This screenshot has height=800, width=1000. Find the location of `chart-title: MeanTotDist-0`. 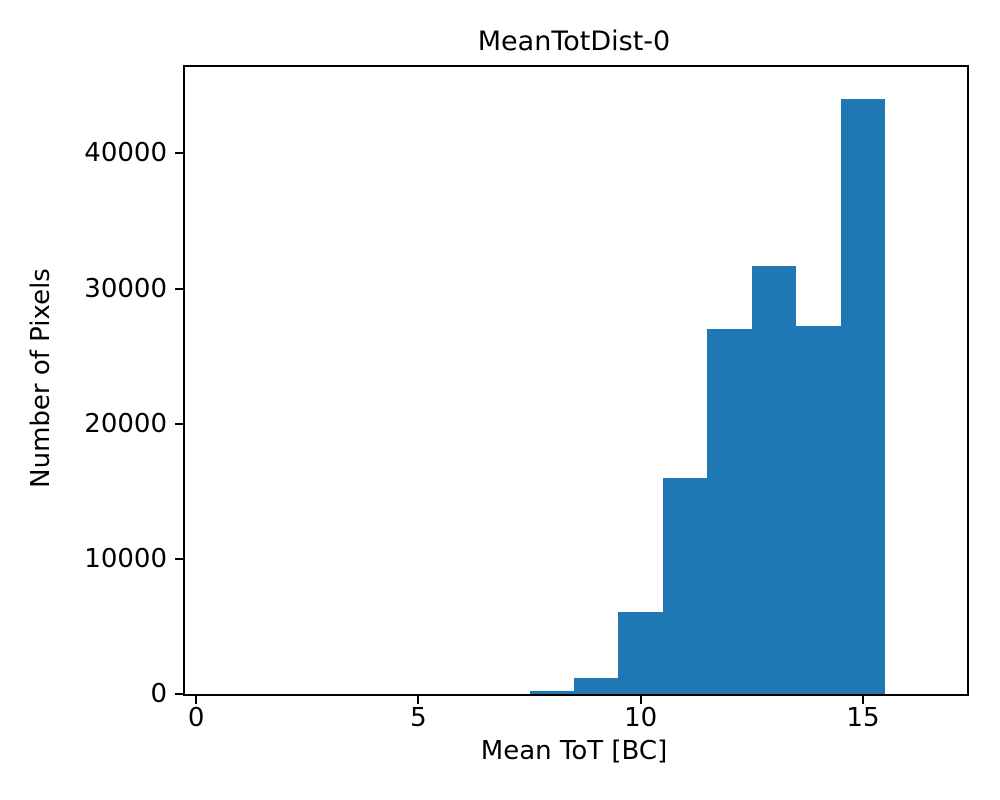

chart-title: MeanTotDist-0 is located at coordinates (574, 41).